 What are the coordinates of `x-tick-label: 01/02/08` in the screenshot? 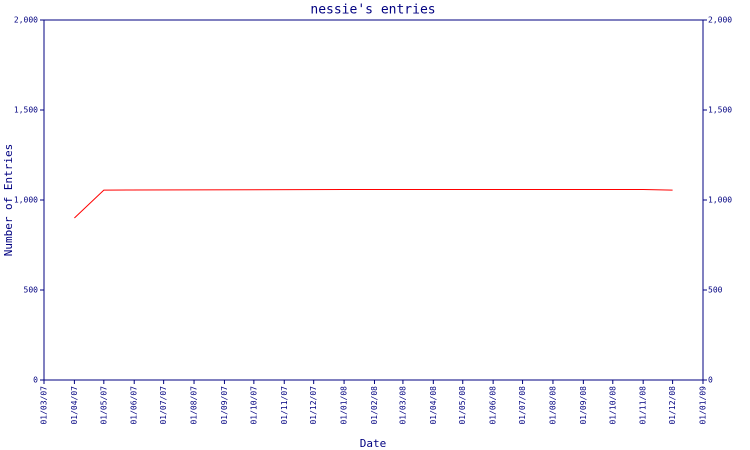 It's located at (374, 405).